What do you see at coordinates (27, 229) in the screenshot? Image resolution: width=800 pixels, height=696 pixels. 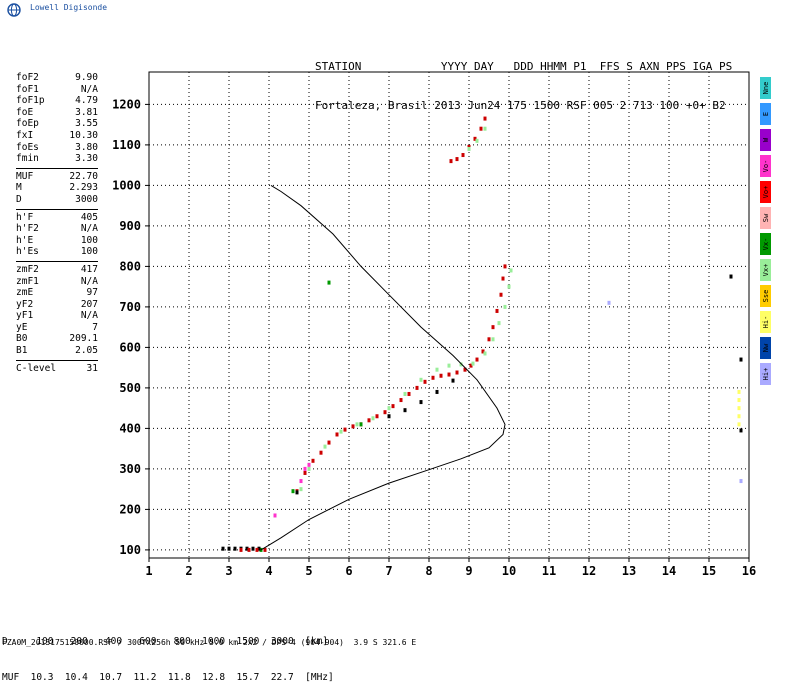 I see `parameter-label: h'F2` at bounding box center [27, 229].